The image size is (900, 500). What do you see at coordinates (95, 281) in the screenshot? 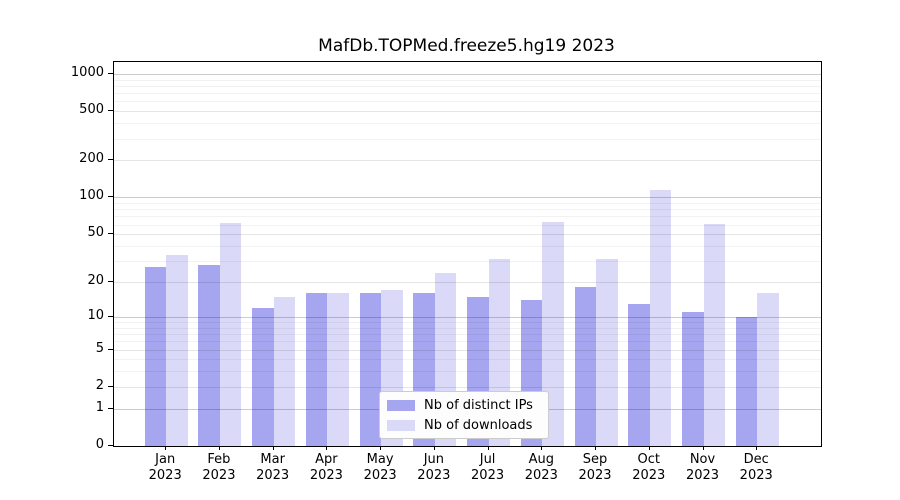
I see `y-tick-label-20: 20` at bounding box center [95, 281].